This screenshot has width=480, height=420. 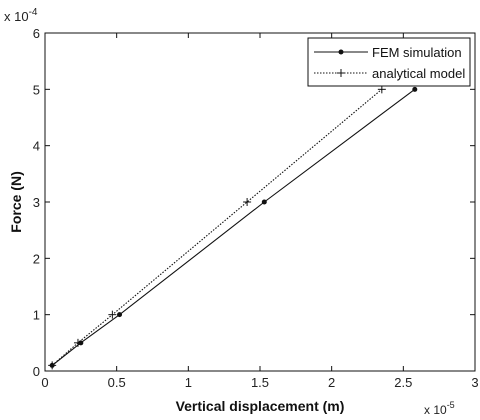 I want to click on y-tick-label: 5, so click(x=36, y=89).